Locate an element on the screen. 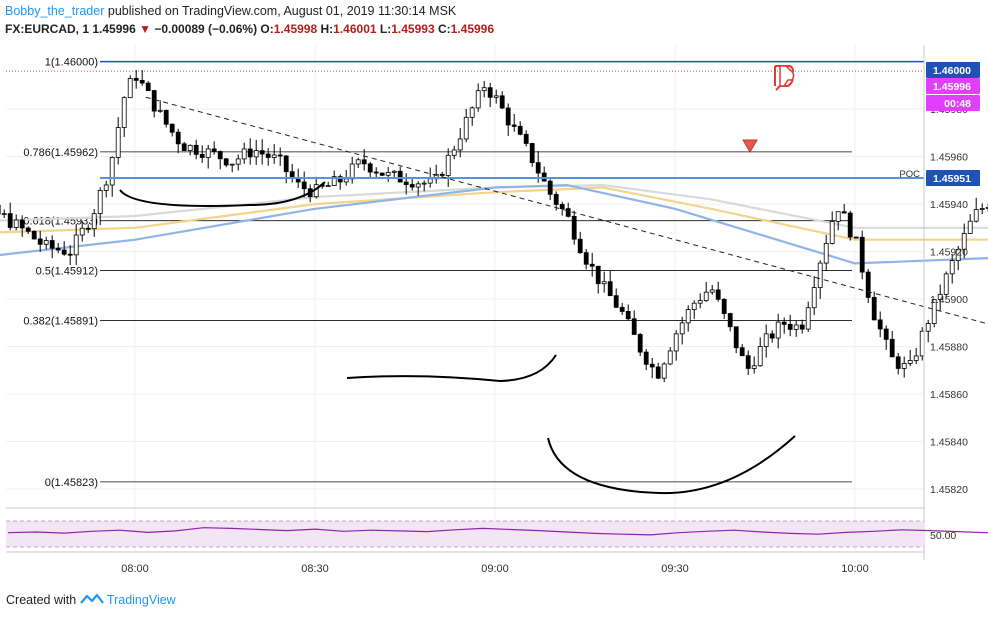 The width and height of the screenshot is (988, 618). high-value: 1.46001 is located at coordinates (355, 29).